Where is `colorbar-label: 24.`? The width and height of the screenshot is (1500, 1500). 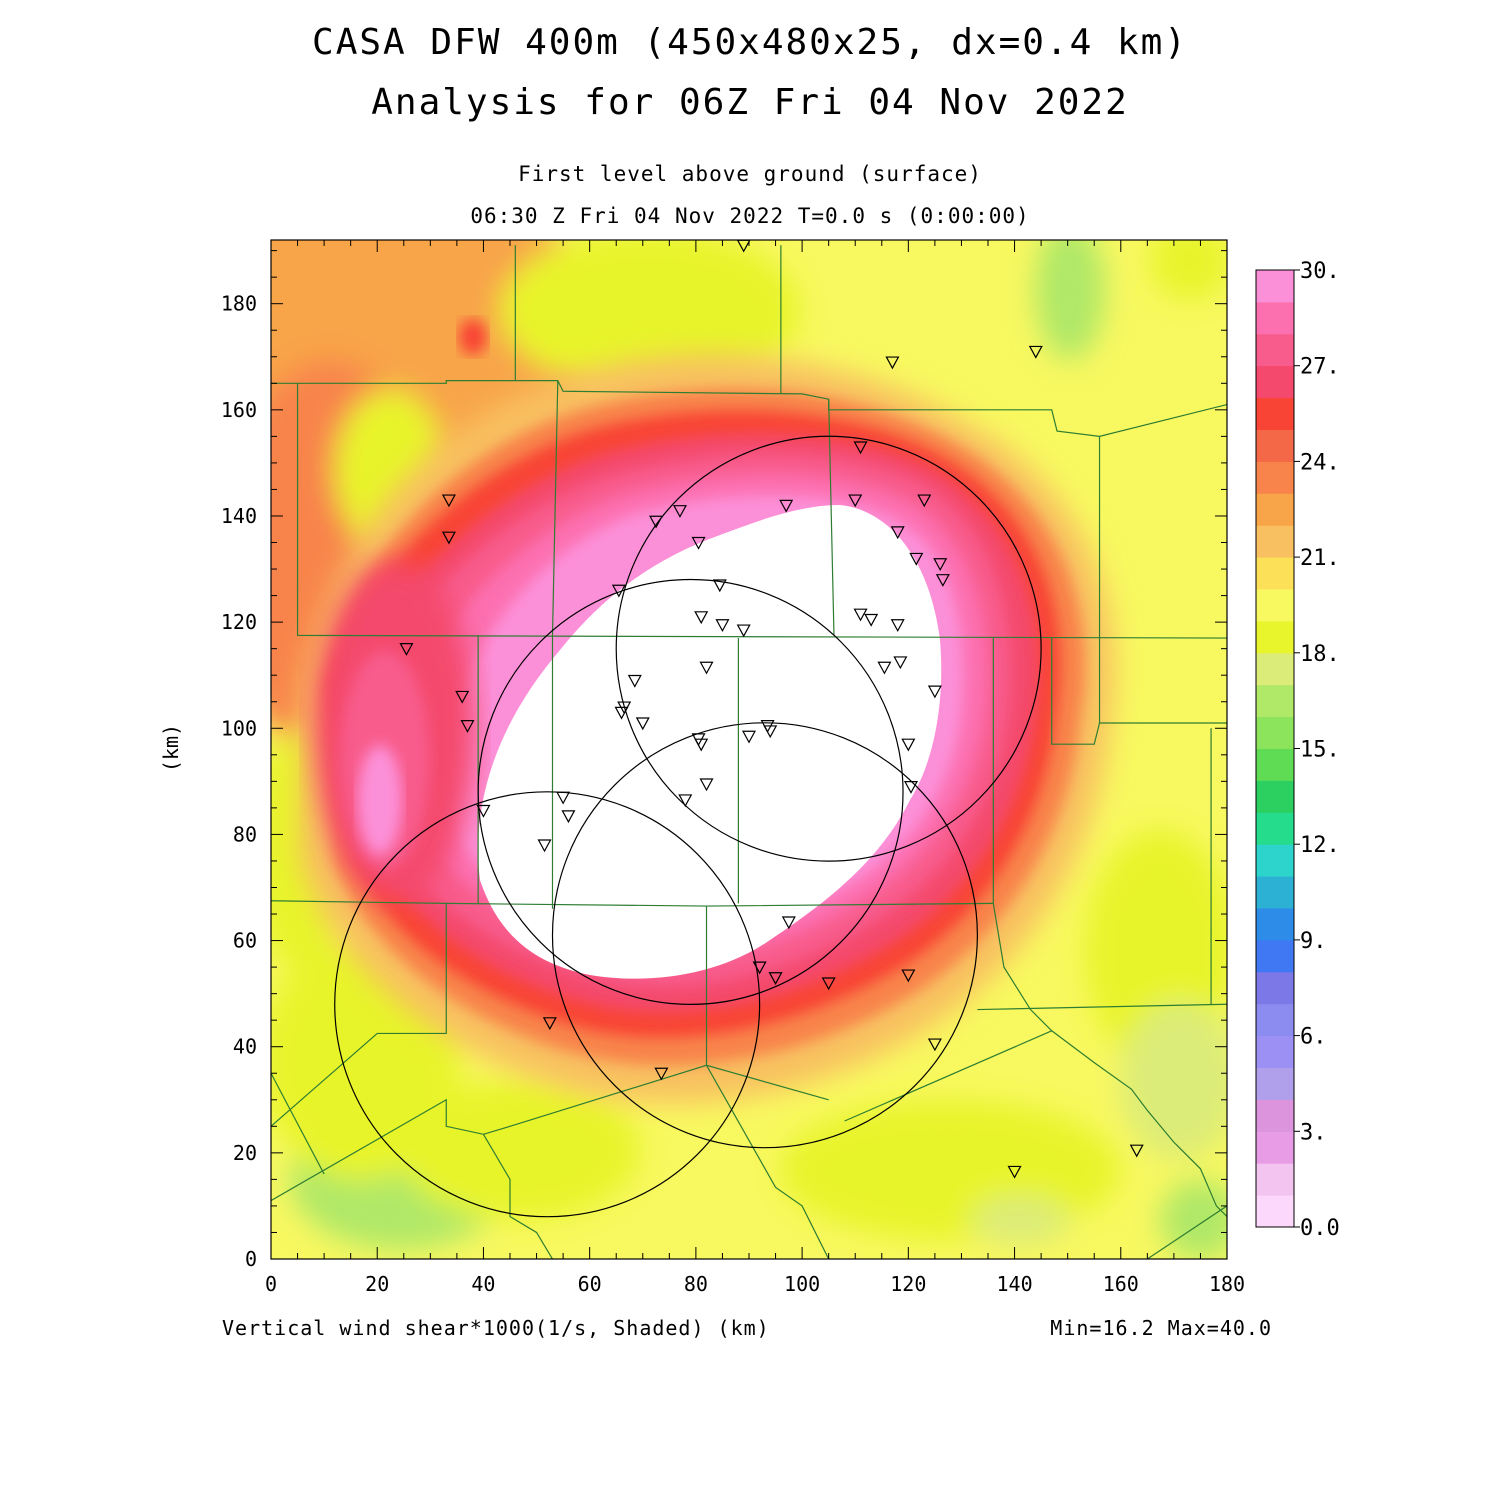 colorbar-label: 24. is located at coordinates (1320, 462).